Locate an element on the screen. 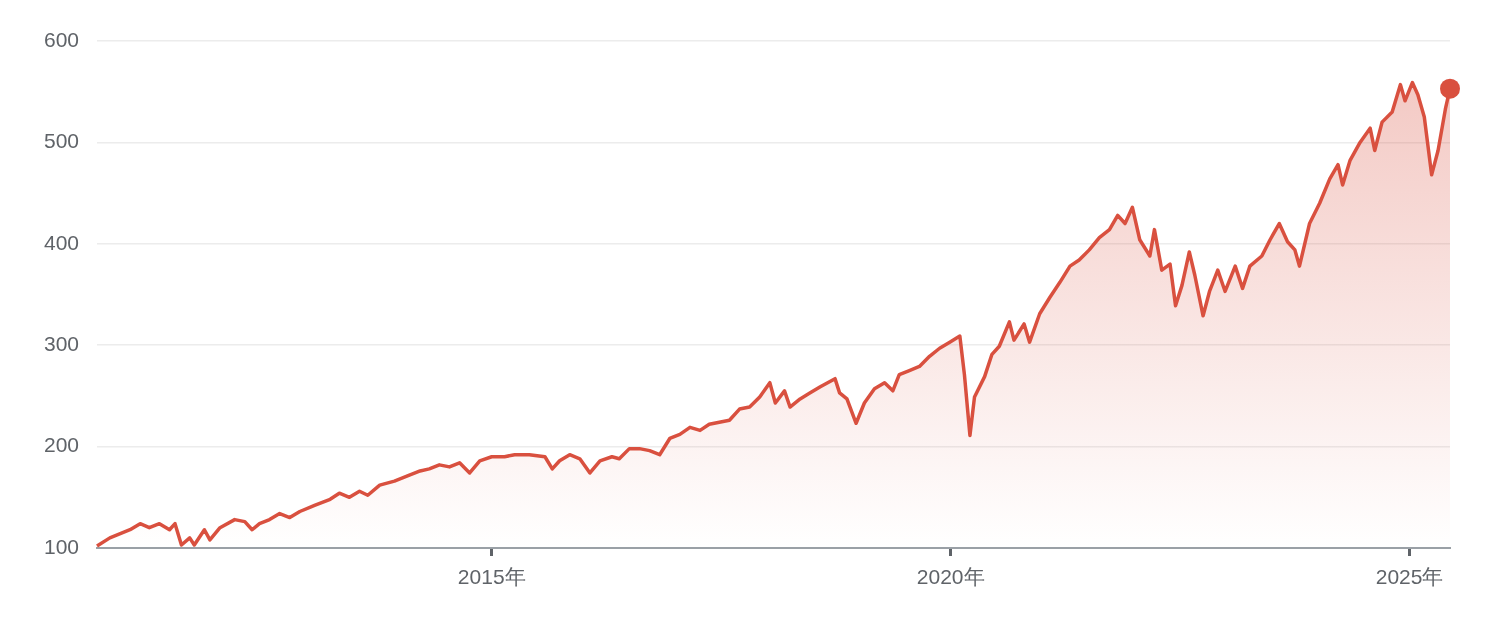  y-tick-label: 300 is located at coordinates (61, 343).